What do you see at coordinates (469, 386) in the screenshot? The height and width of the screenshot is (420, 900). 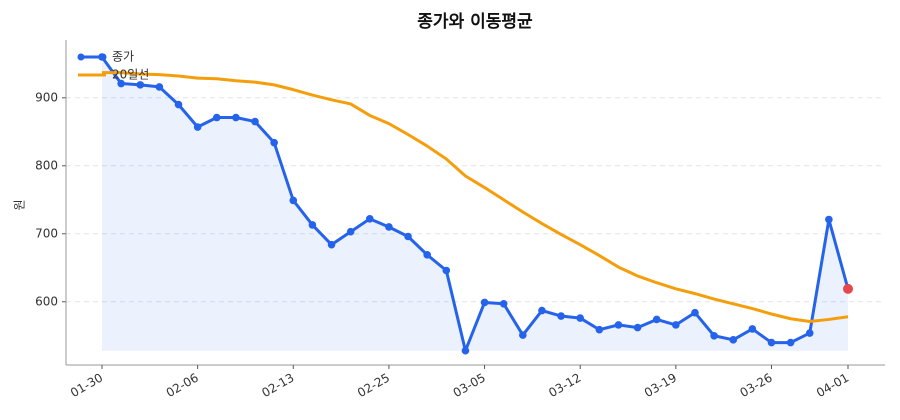 I see `x-tick-label: 03-05` at bounding box center [469, 386].